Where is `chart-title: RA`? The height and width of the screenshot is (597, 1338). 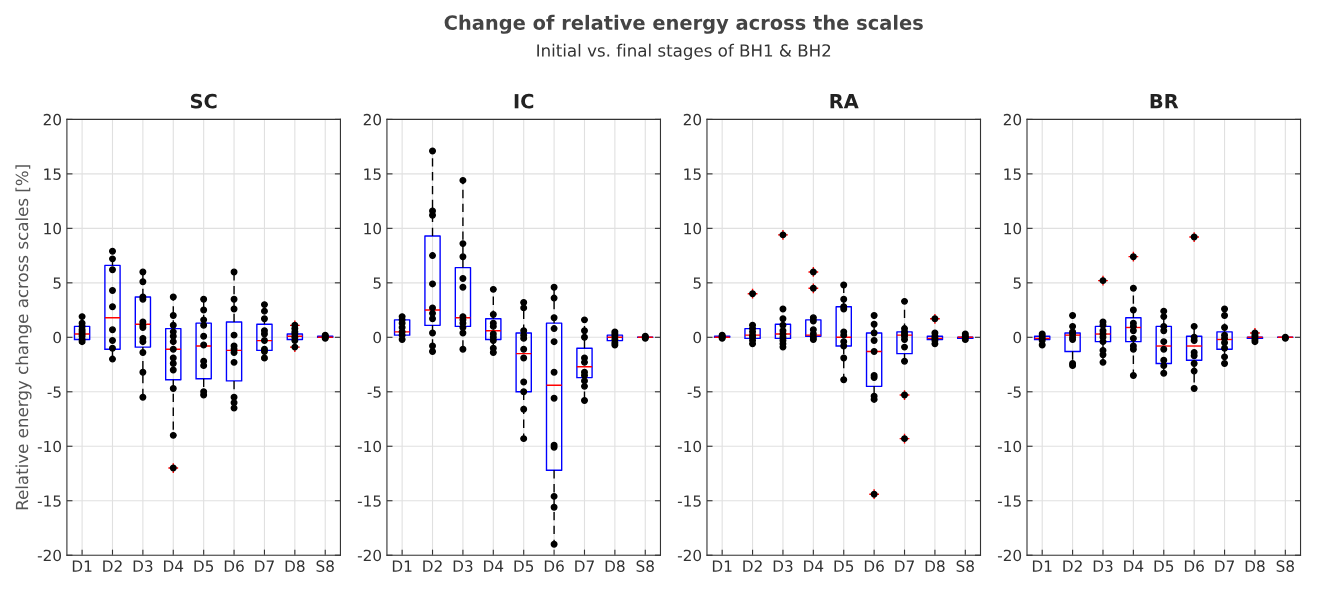 chart-title: RA is located at coordinates (844, 101).